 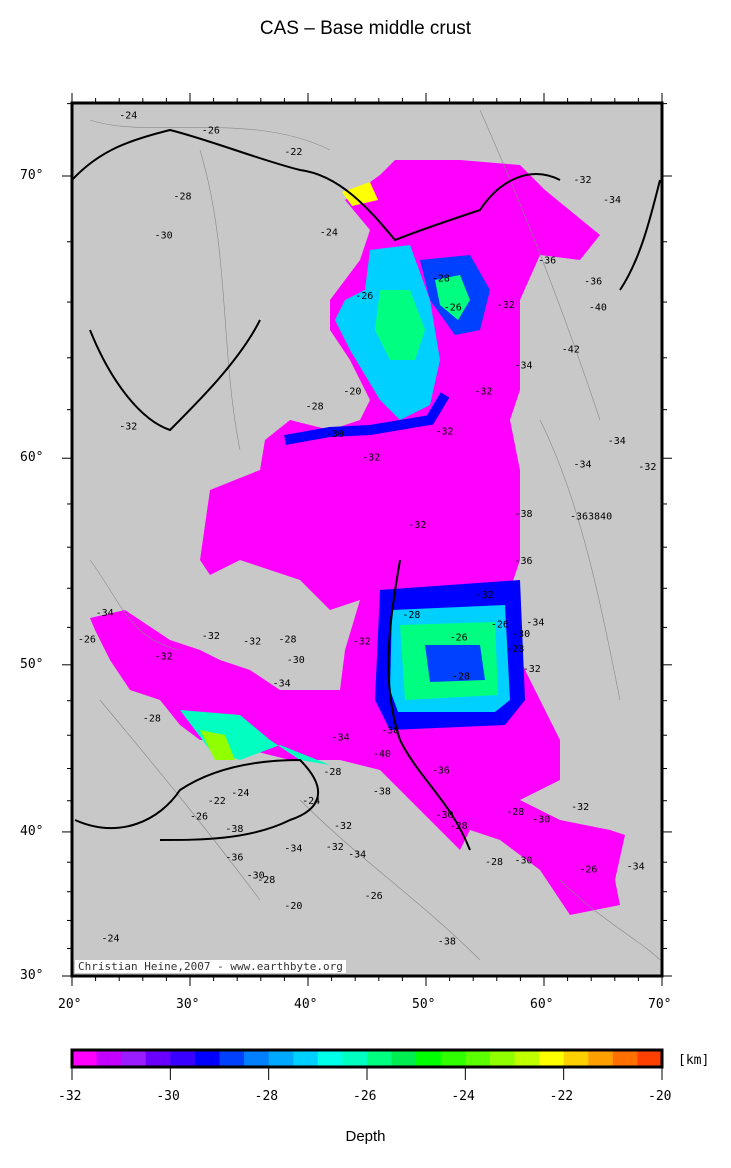 What do you see at coordinates (660, 1004) in the screenshot?
I see `x-tick-label: 70°` at bounding box center [660, 1004].